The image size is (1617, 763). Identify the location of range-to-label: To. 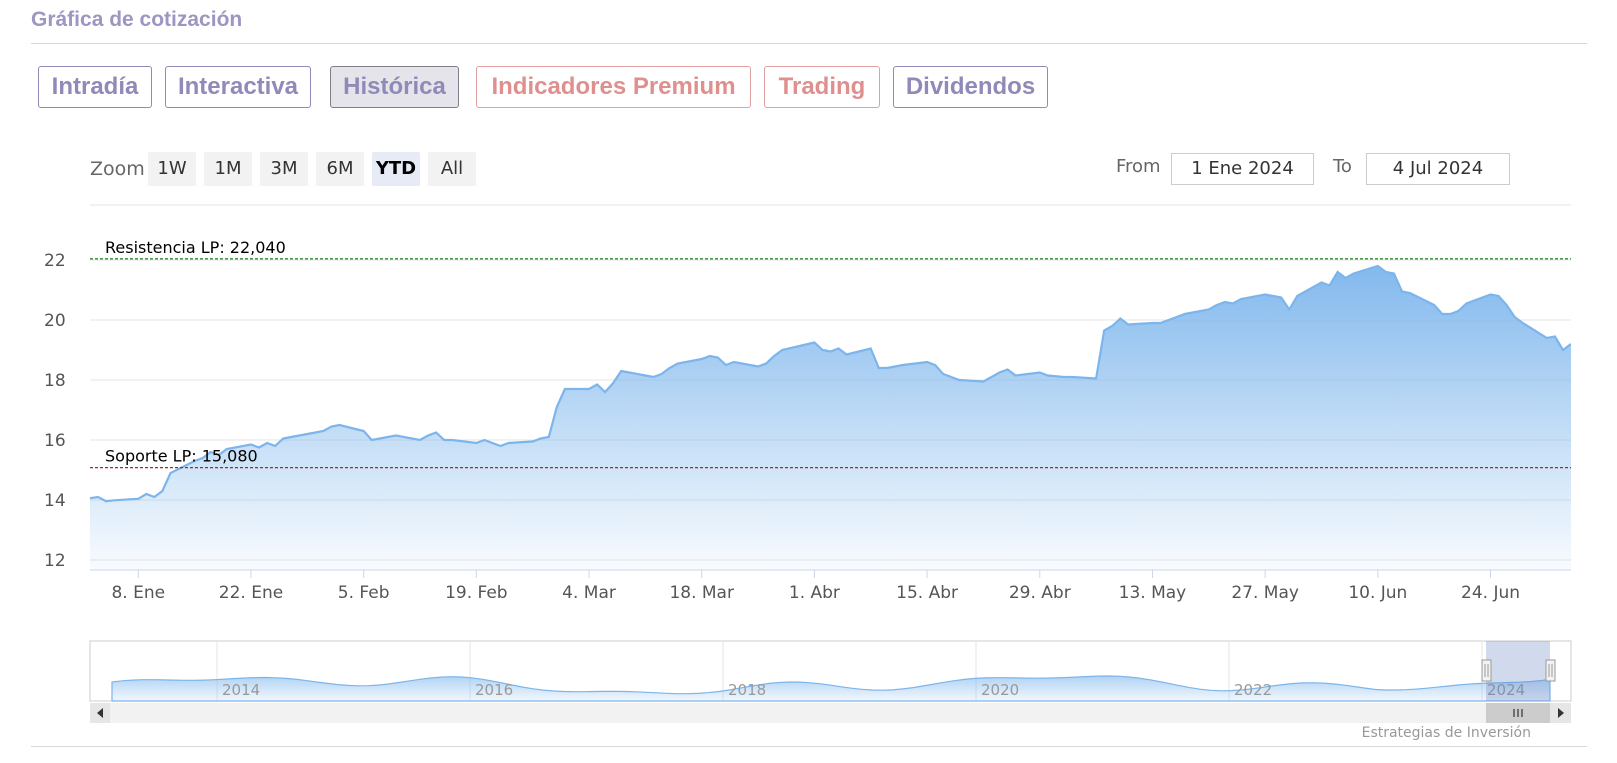
(1342, 166).